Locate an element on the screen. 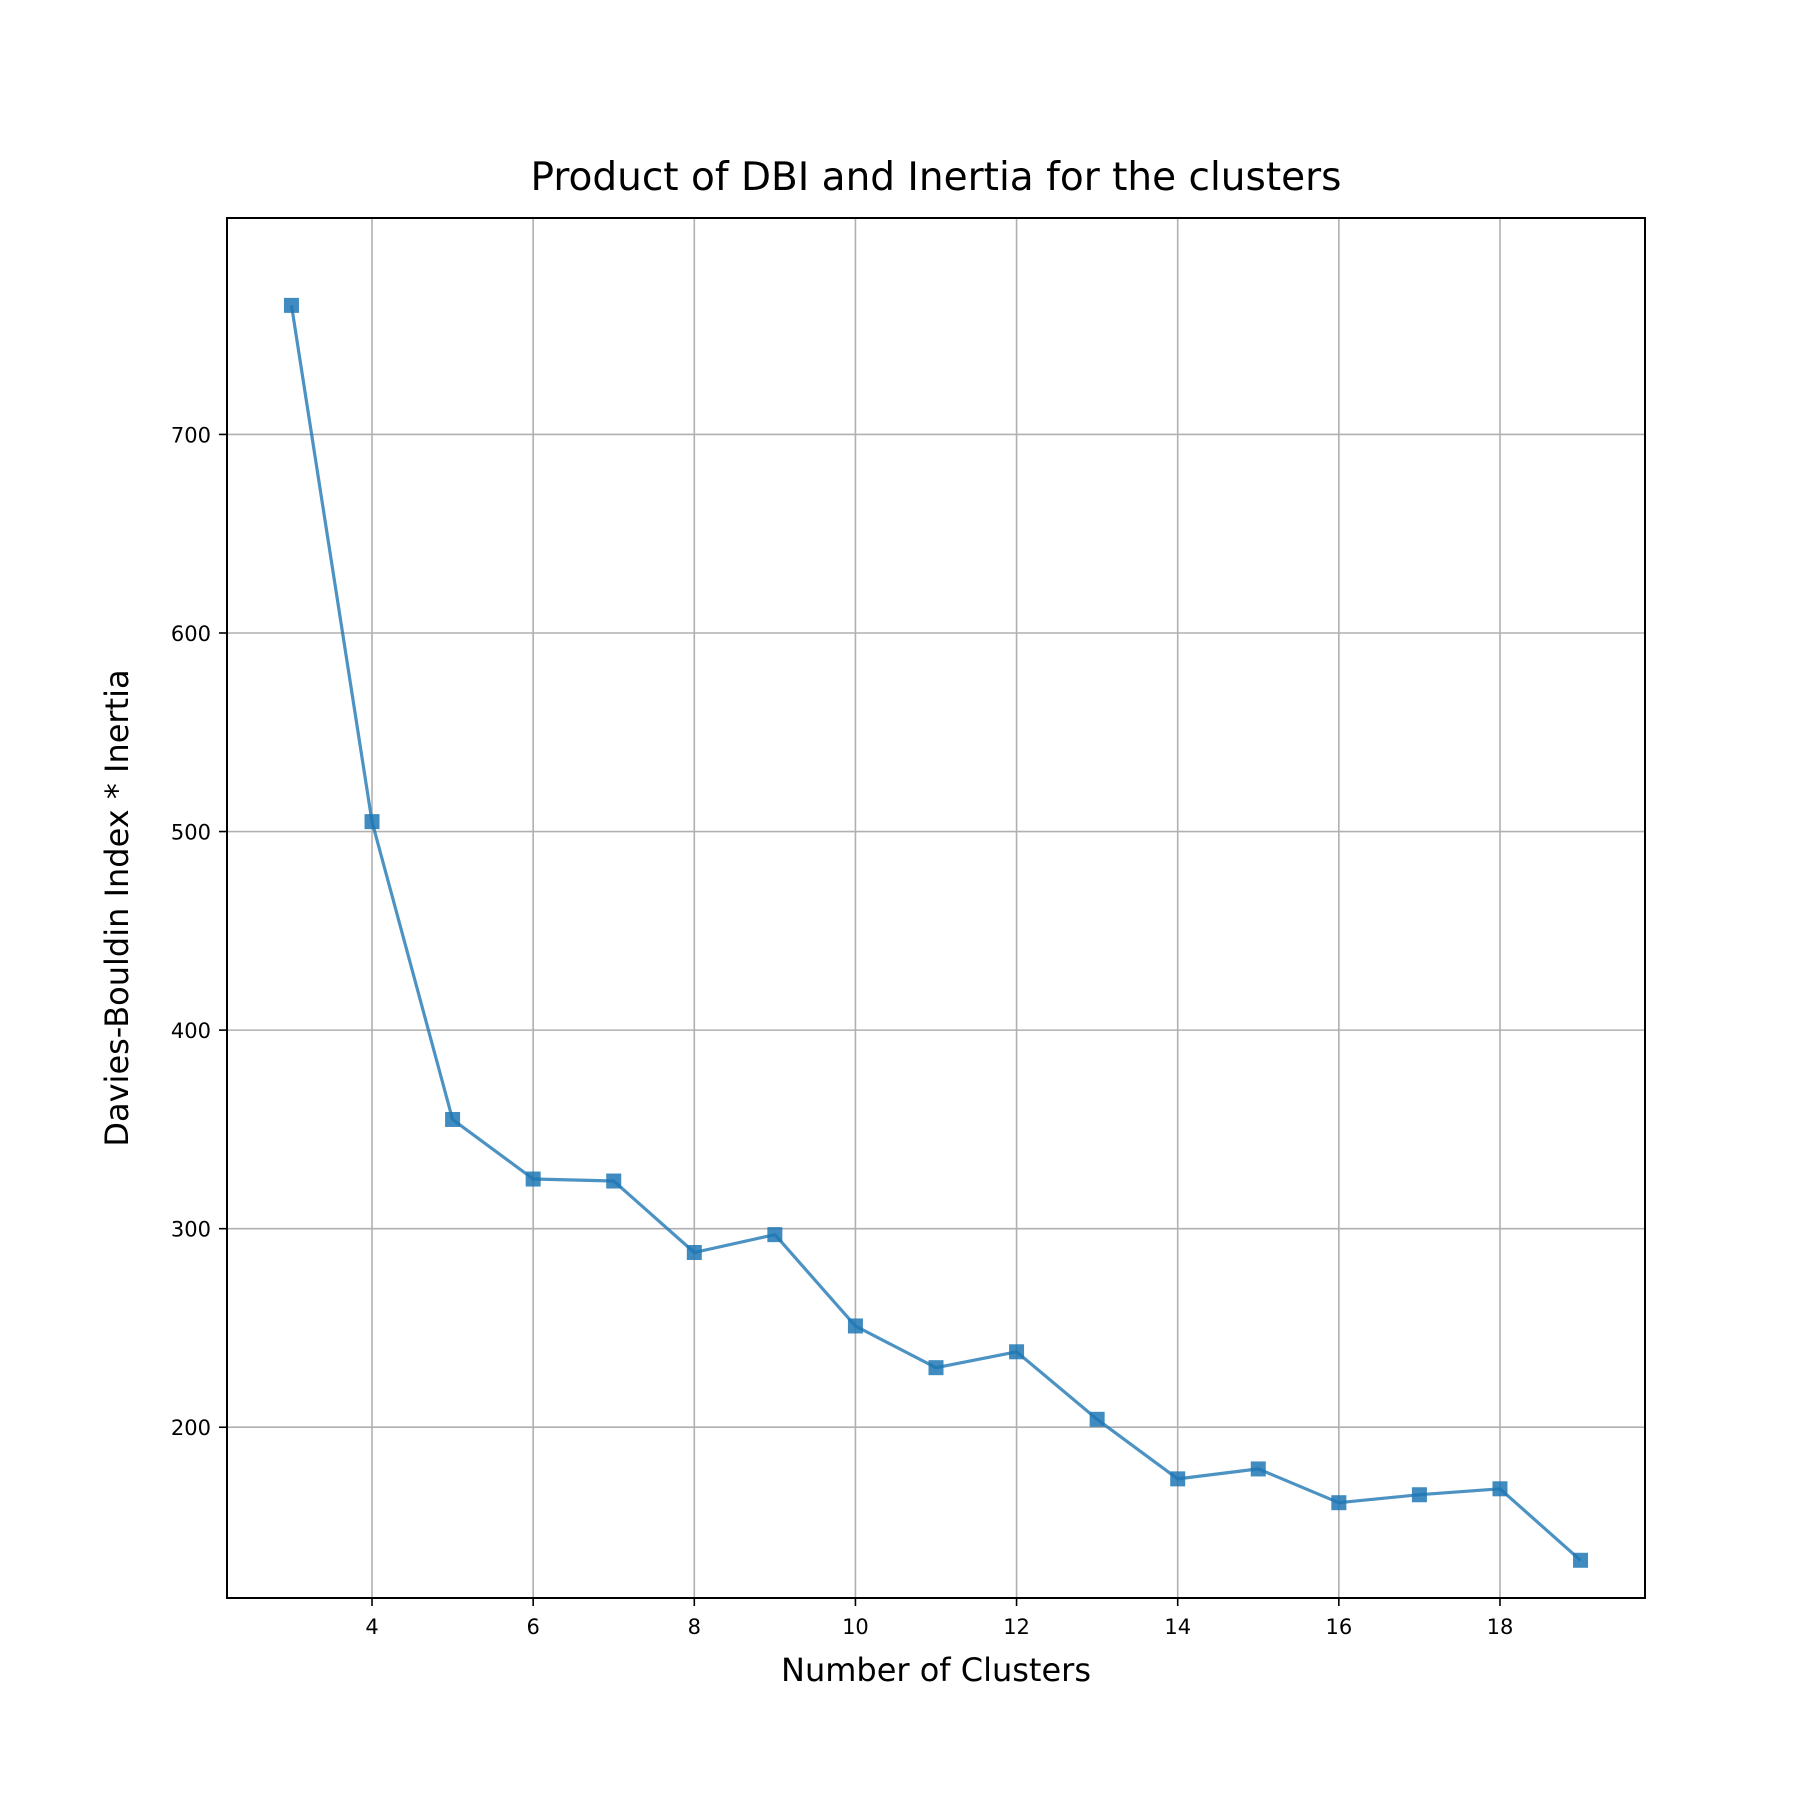 Image resolution: width=1800 pixels, height=1804 pixels. x-tick-label: 14 is located at coordinates (1177, 1627).